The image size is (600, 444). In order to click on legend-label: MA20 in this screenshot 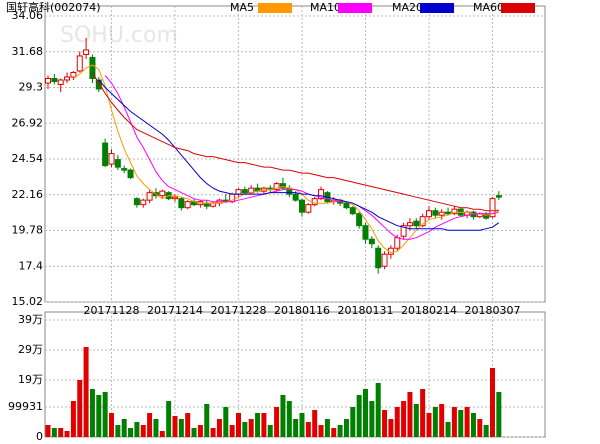, I will do `click(407, 7)`.